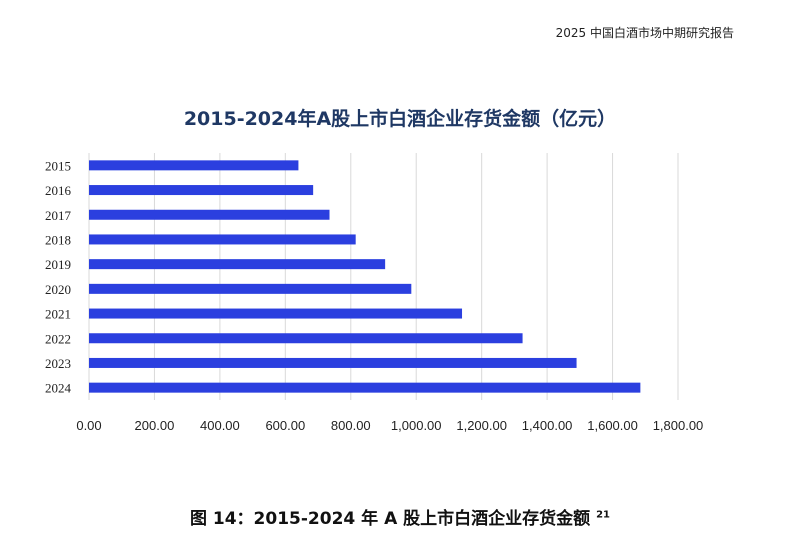 The image size is (800, 538). What do you see at coordinates (333, 362) in the screenshot?
I see `bar-2023` at bounding box center [333, 362].